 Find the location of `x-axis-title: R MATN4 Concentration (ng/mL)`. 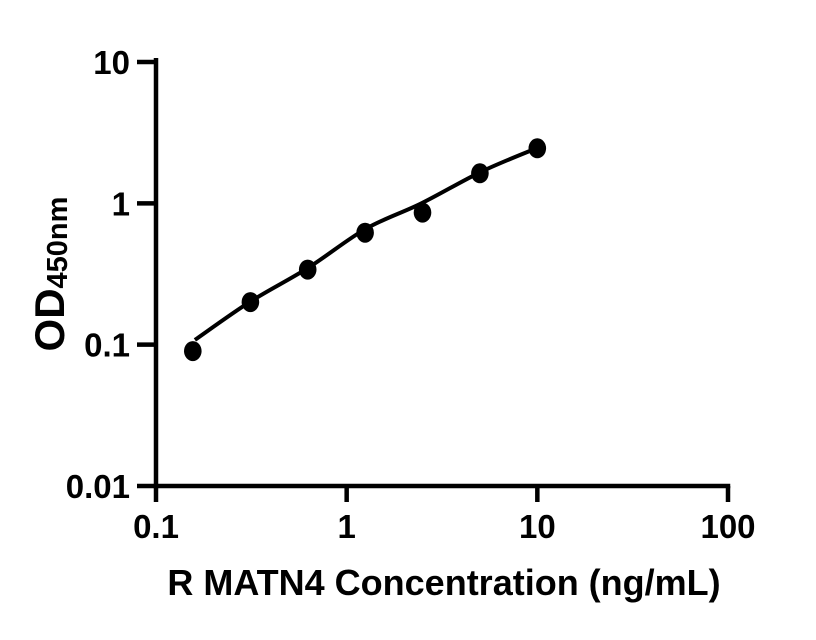

x-axis-title: R MATN4 Concentration (ng/mL) is located at coordinates (444, 582).